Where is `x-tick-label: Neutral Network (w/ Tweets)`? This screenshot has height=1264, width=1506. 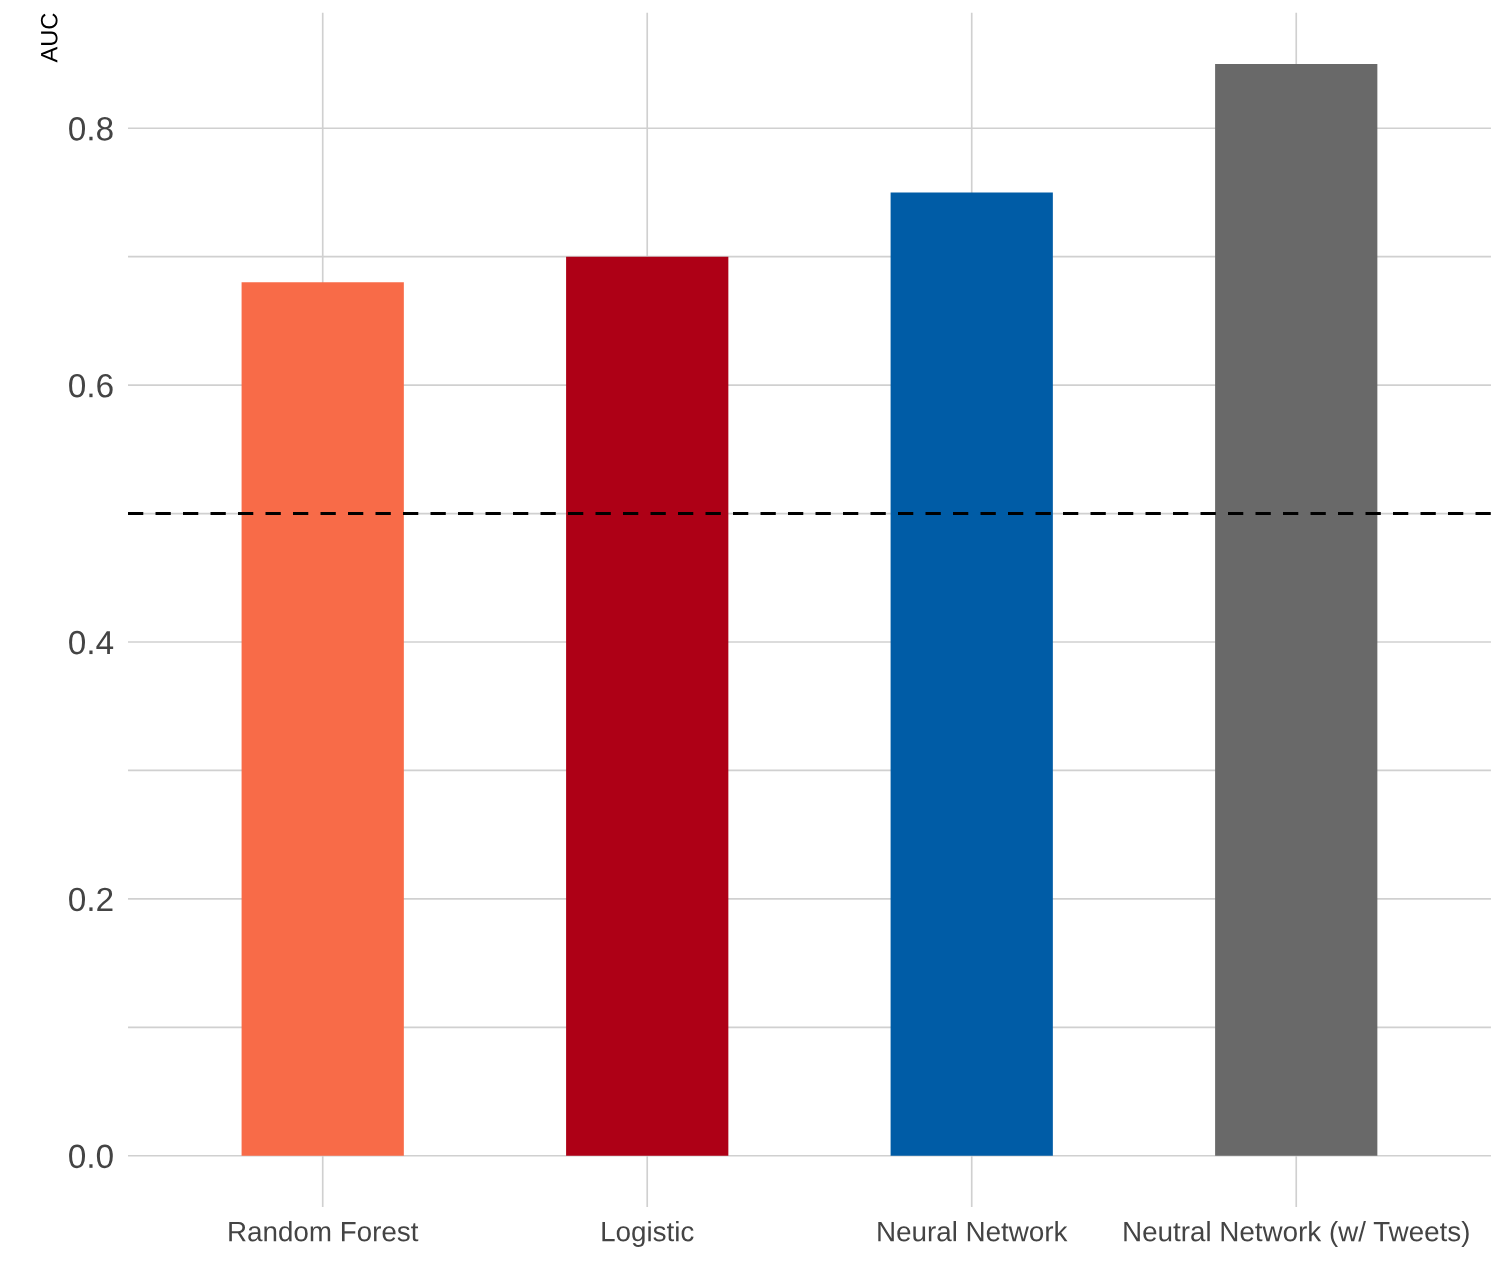 x-tick-label: Neutral Network (w/ Tweets) is located at coordinates (1296, 1234).